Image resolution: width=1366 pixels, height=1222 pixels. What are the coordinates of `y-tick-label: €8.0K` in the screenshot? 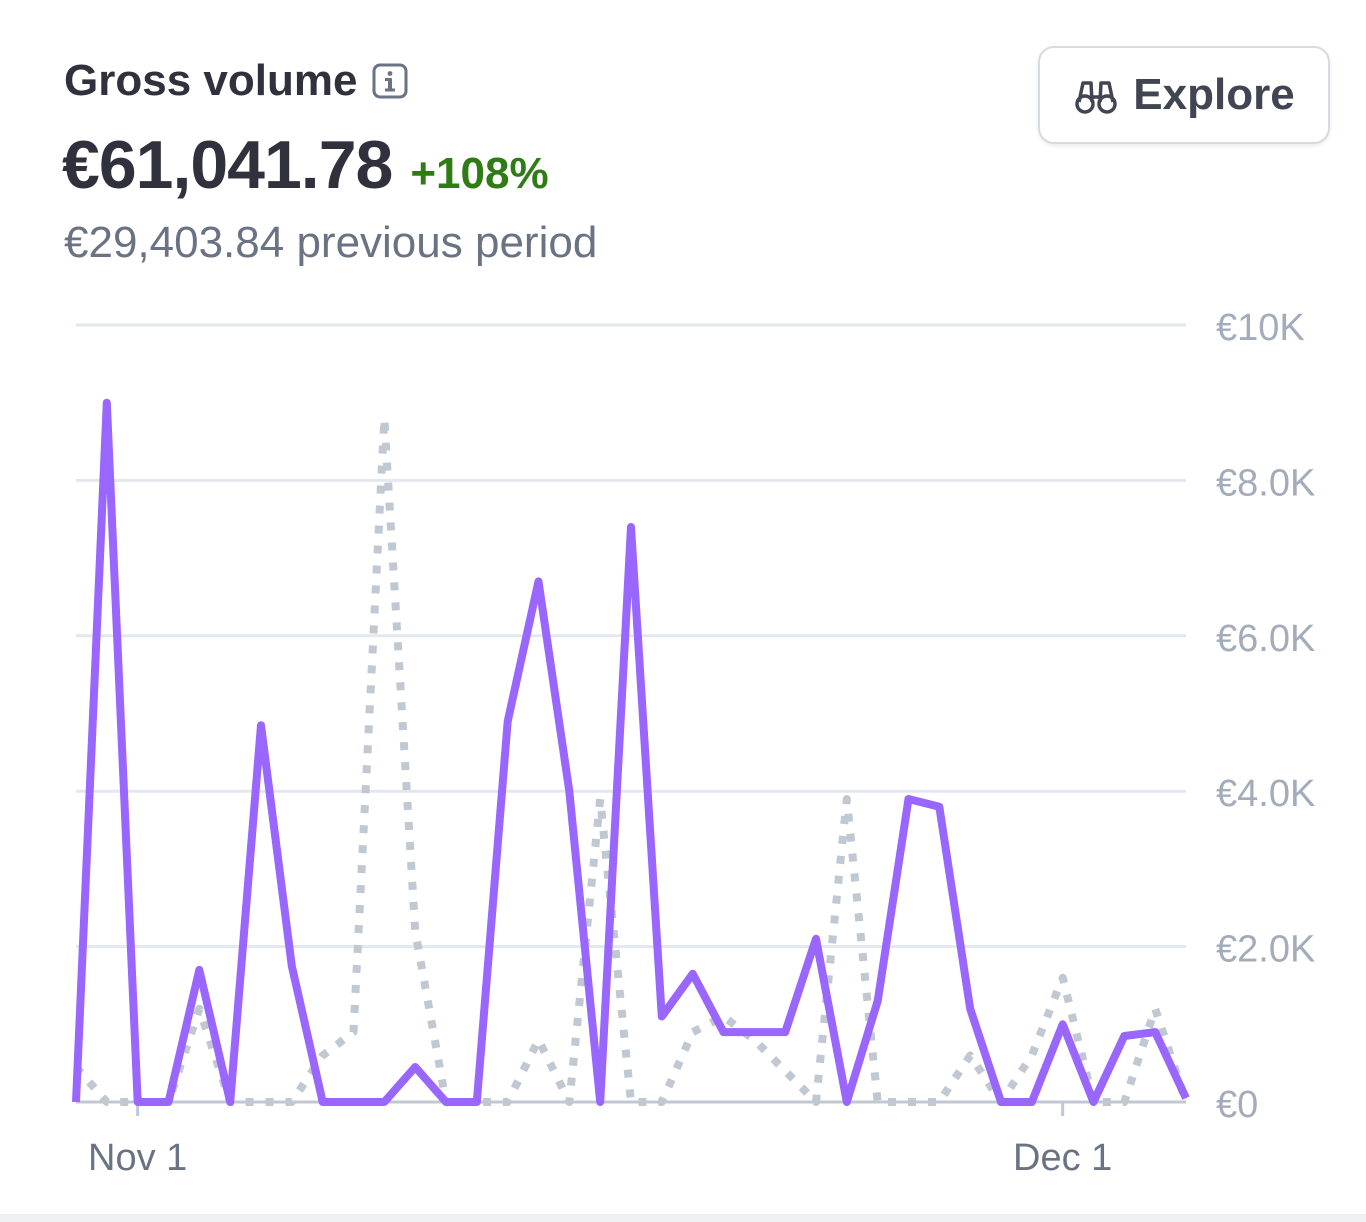 It's located at (1265, 483).